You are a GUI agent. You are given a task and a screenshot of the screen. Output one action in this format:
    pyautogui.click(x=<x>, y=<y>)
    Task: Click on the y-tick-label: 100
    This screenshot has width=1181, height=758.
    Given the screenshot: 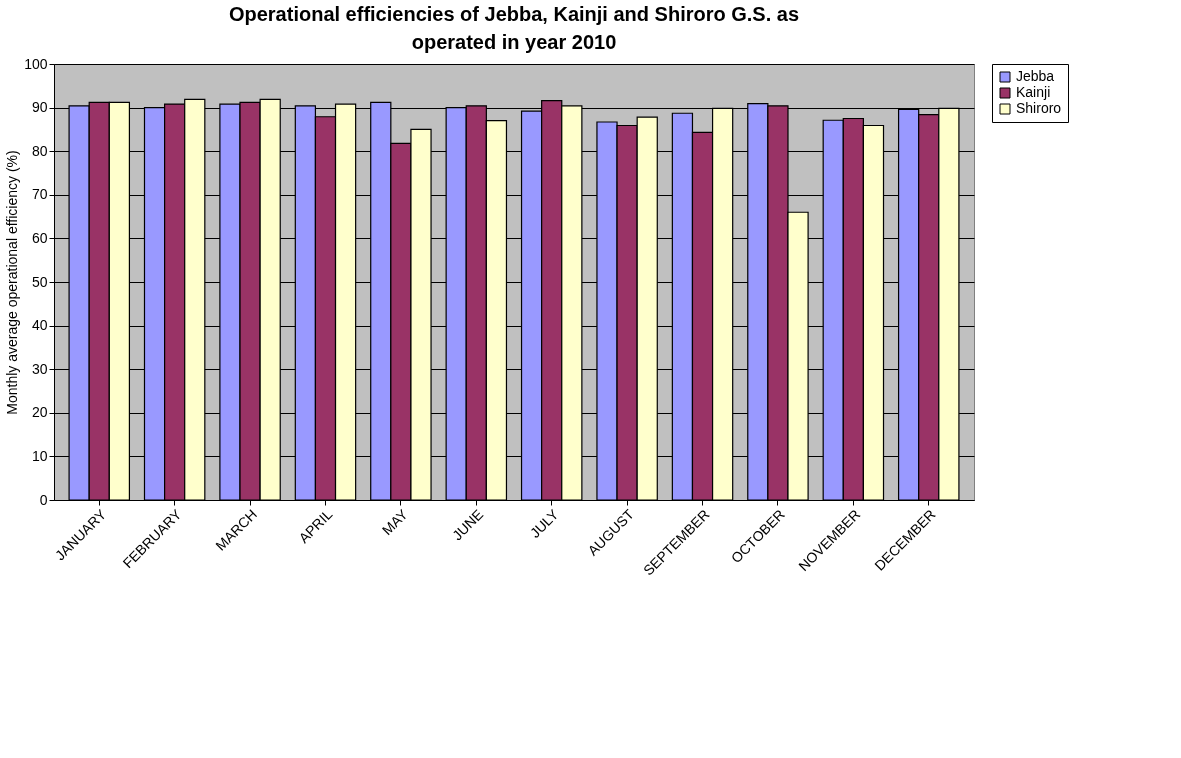 What is the action you would take?
    pyautogui.click(x=36, y=63)
    